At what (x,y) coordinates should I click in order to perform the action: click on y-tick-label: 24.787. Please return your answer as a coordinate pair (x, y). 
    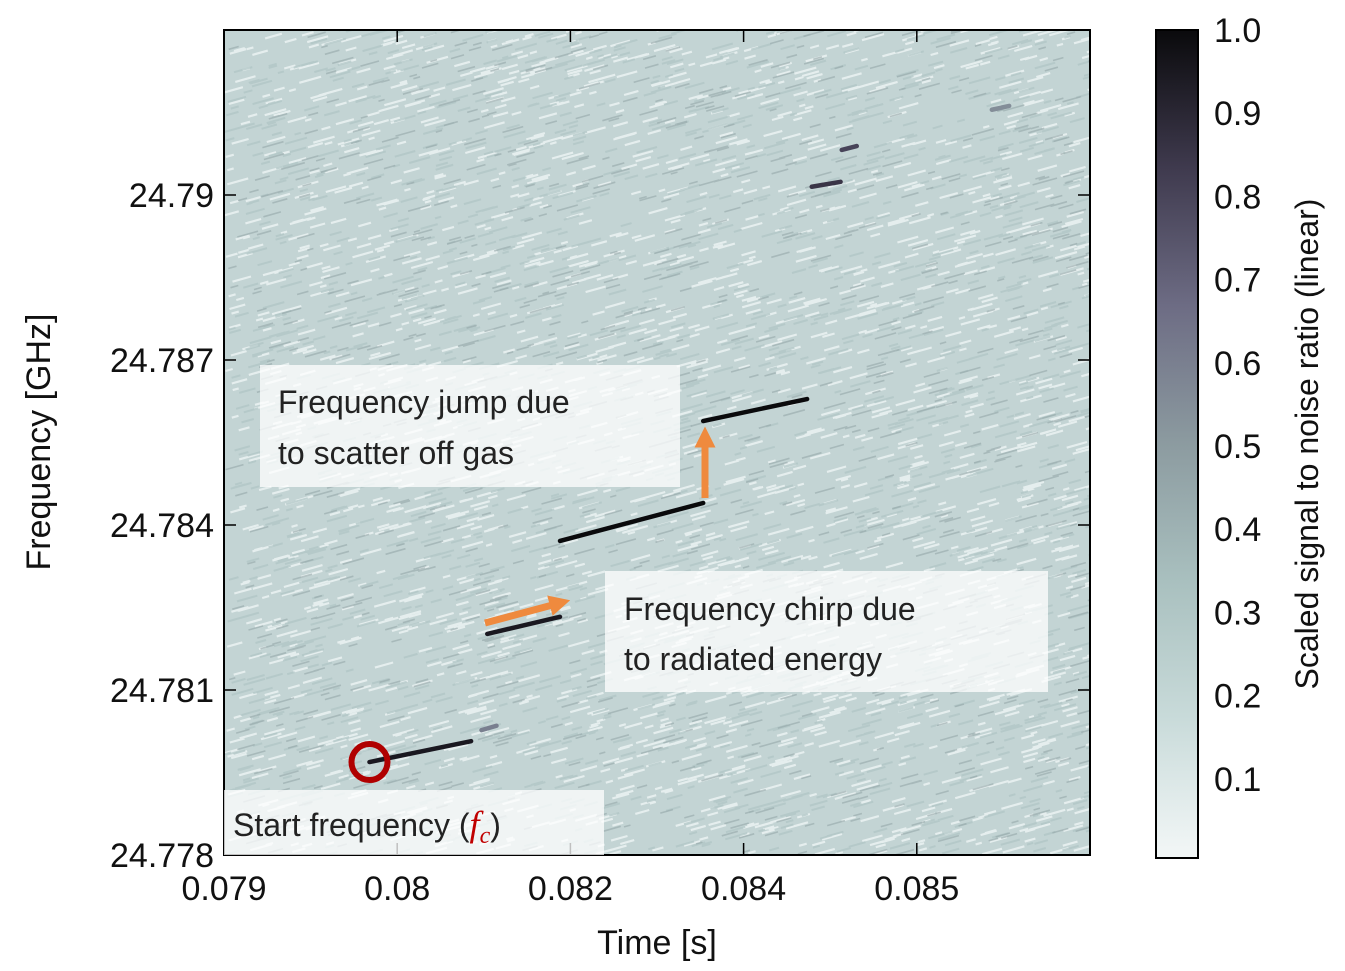
    Looking at the image, I should click on (162, 361).